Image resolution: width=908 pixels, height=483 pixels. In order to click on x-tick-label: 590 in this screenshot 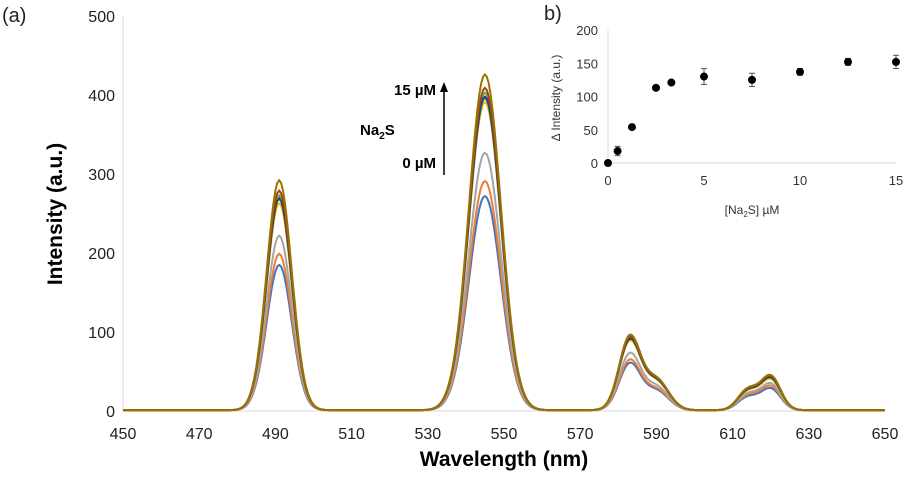, I will do `click(656, 434)`.